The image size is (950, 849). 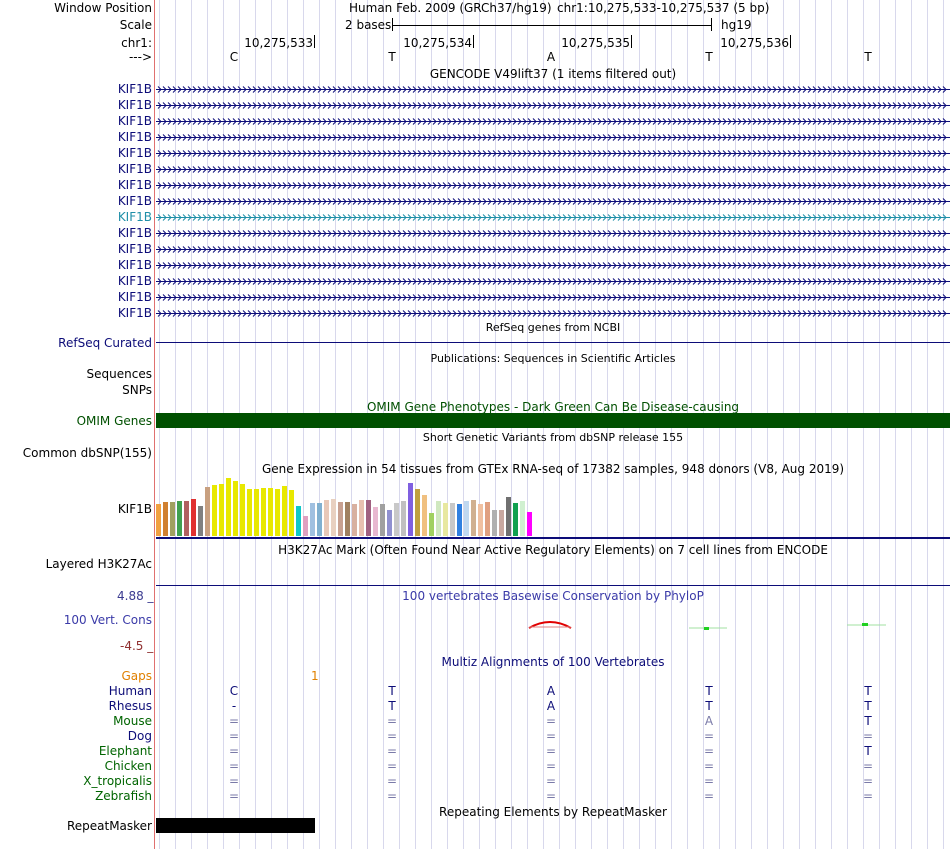 I want to click on coord-label: 10,275,534, so click(x=437, y=43).